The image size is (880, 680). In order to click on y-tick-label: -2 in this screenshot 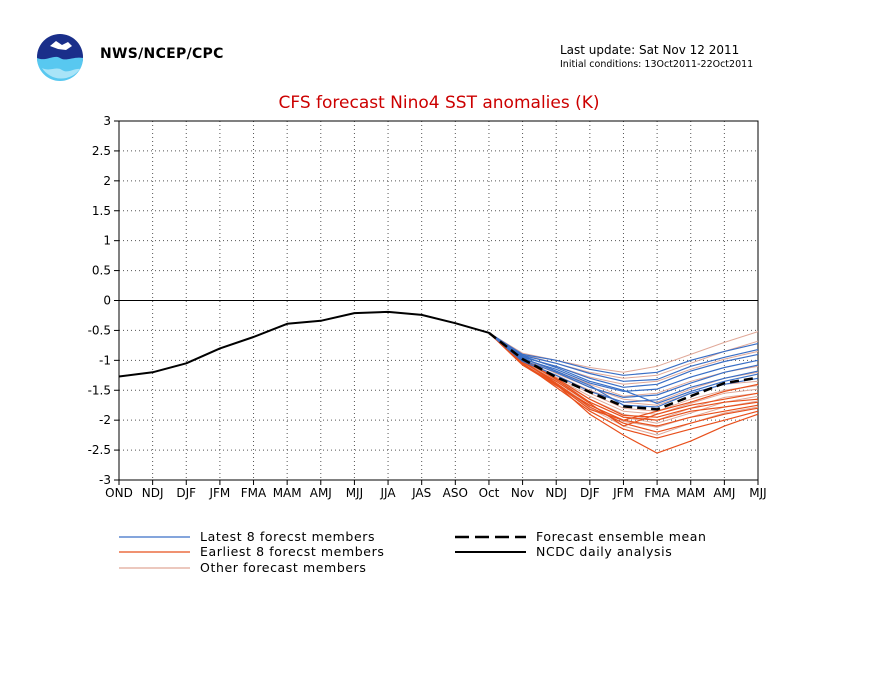, I will do `click(105, 420)`.